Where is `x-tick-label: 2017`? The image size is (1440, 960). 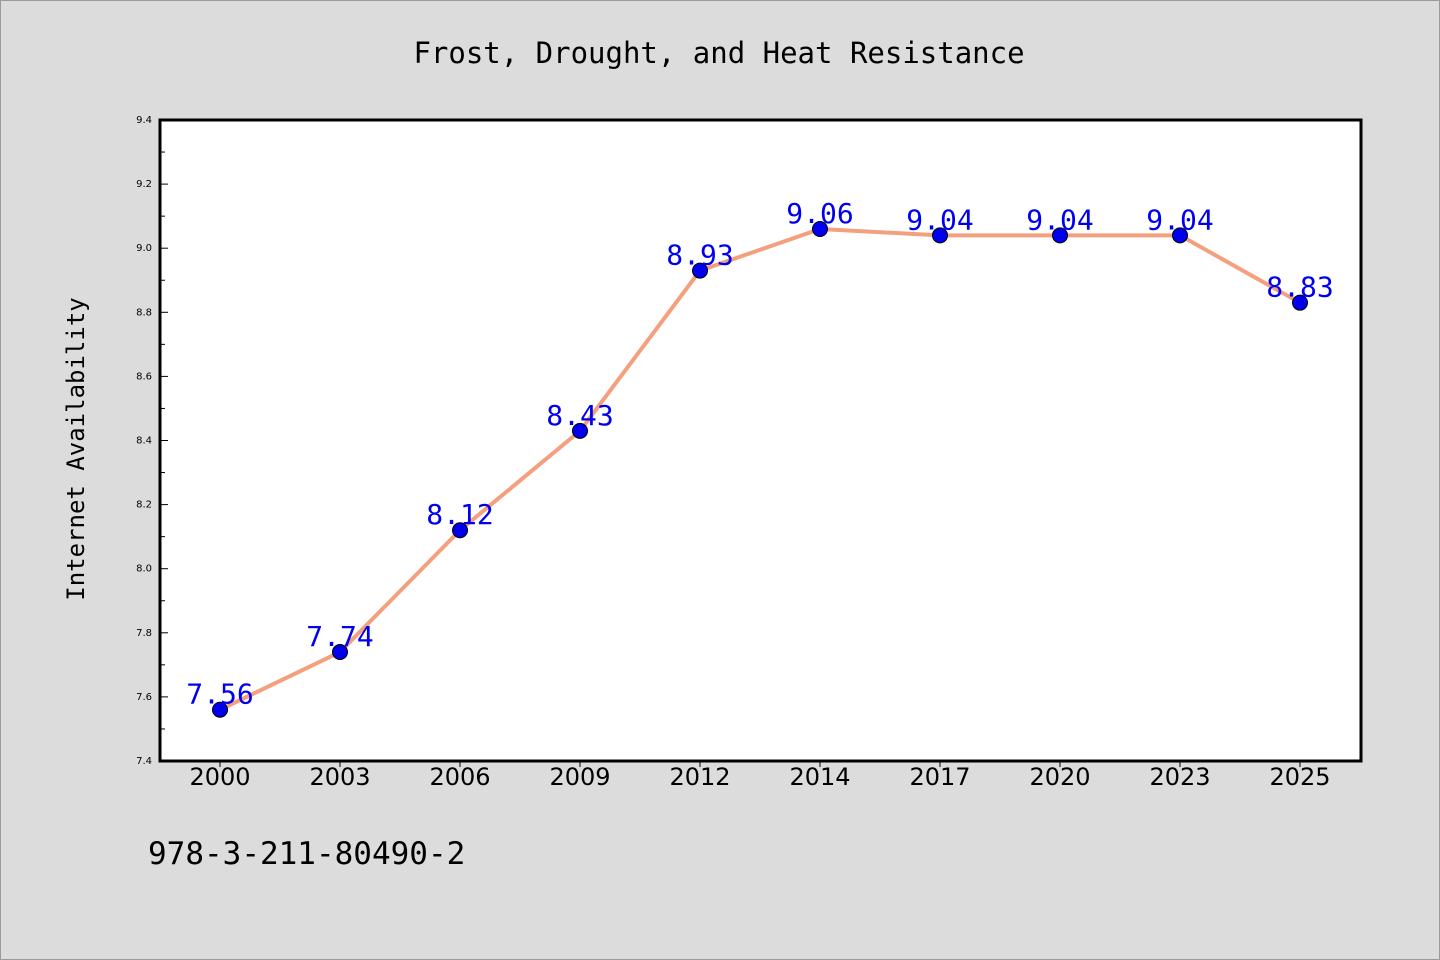
x-tick-label: 2017 is located at coordinates (939, 777).